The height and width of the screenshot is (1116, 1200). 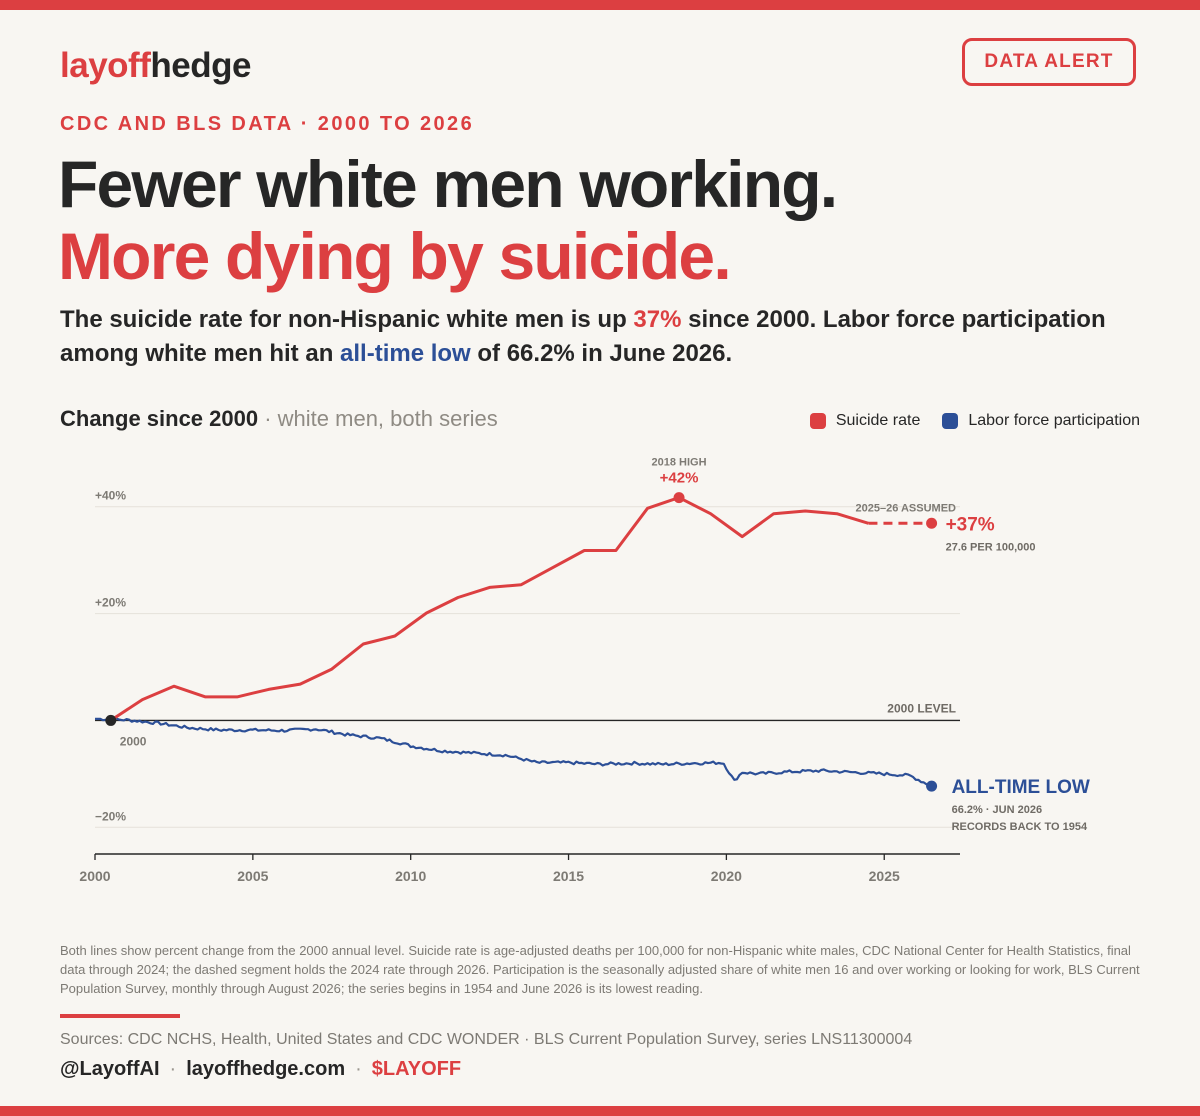 What do you see at coordinates (120, 1016) in the screenshot?
I see `footer-rule` at bounding box center [120, 1016].